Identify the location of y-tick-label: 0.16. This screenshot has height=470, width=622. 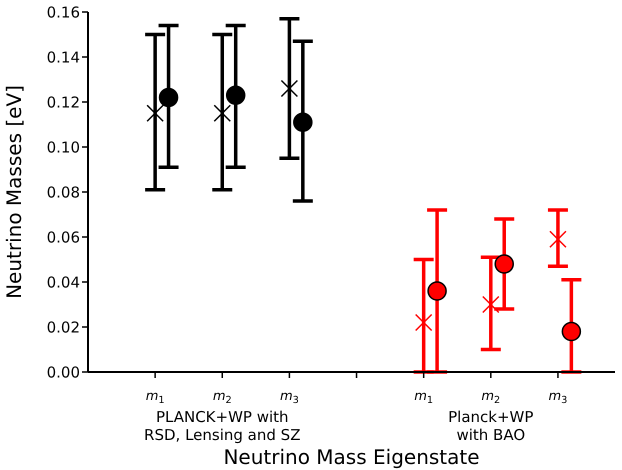
(63, 12).